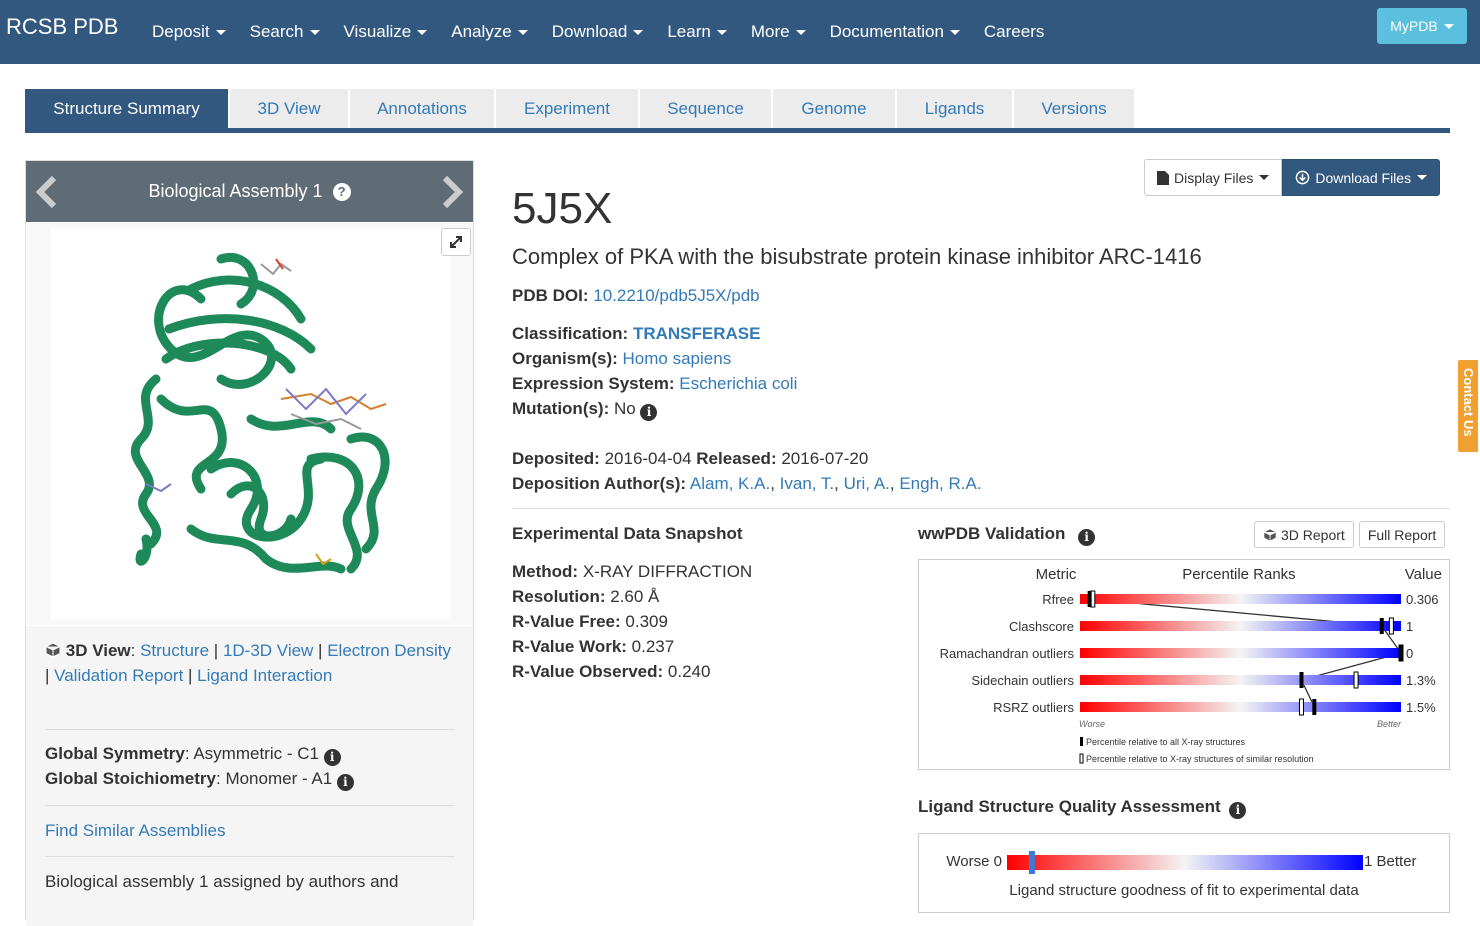 This screenshot has width=1480, height=926. What do you see at coordinates (677, 358) in the screenshot?
I see `organism-link: Homo sapiens` at bounding box center [677, 358].